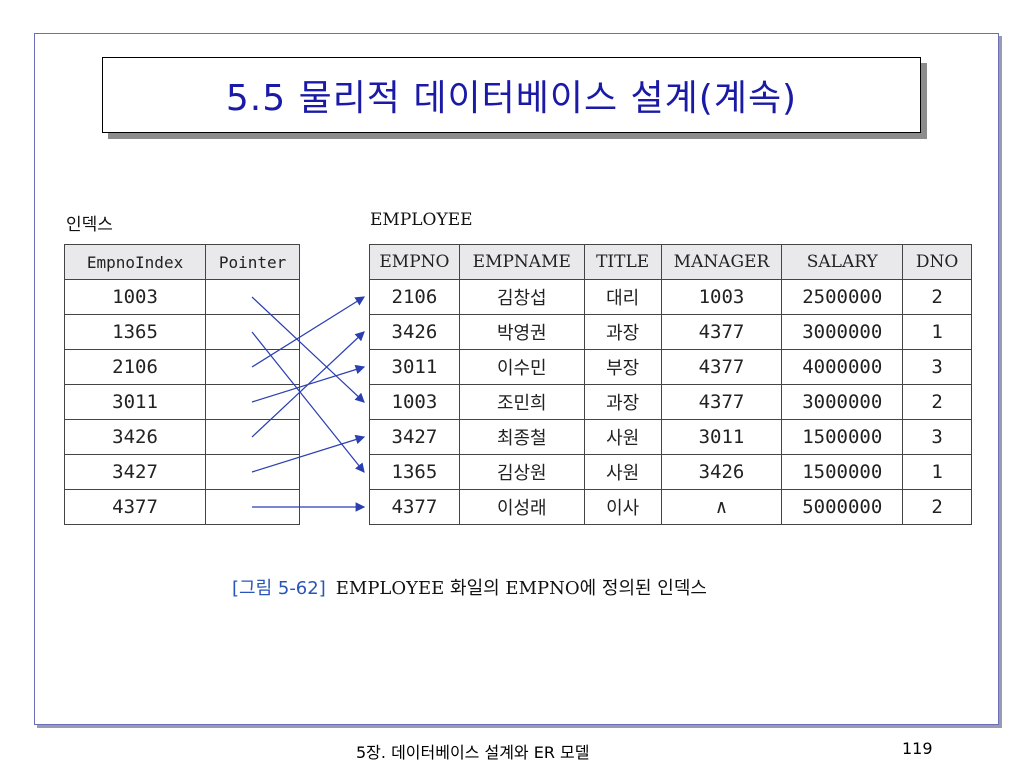 The image size is (1024, 768). Describe the element at coordinates (842, 472) in the screenshot. I see `emp-salary: 1500000` at that location.